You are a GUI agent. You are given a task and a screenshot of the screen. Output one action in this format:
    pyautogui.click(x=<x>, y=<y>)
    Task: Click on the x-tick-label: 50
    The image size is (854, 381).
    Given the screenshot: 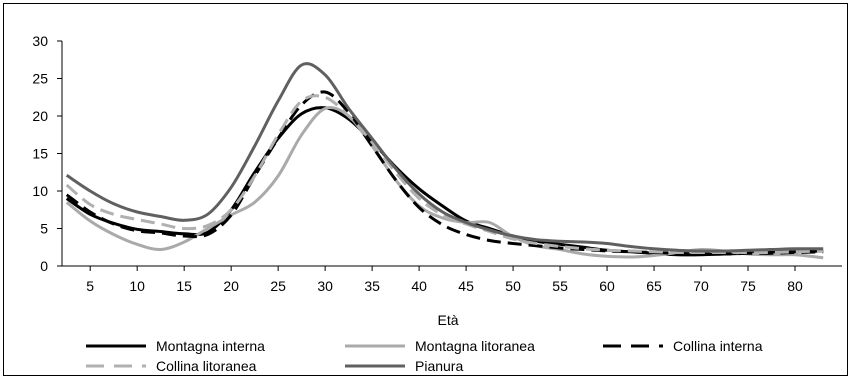 What is the action you would take?
    pyautogui.click(x=513, y=286)
    